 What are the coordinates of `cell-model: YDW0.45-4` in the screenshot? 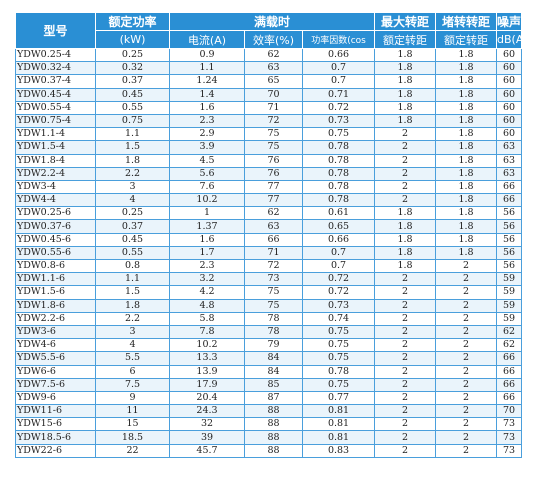 It's located at (55, 94).